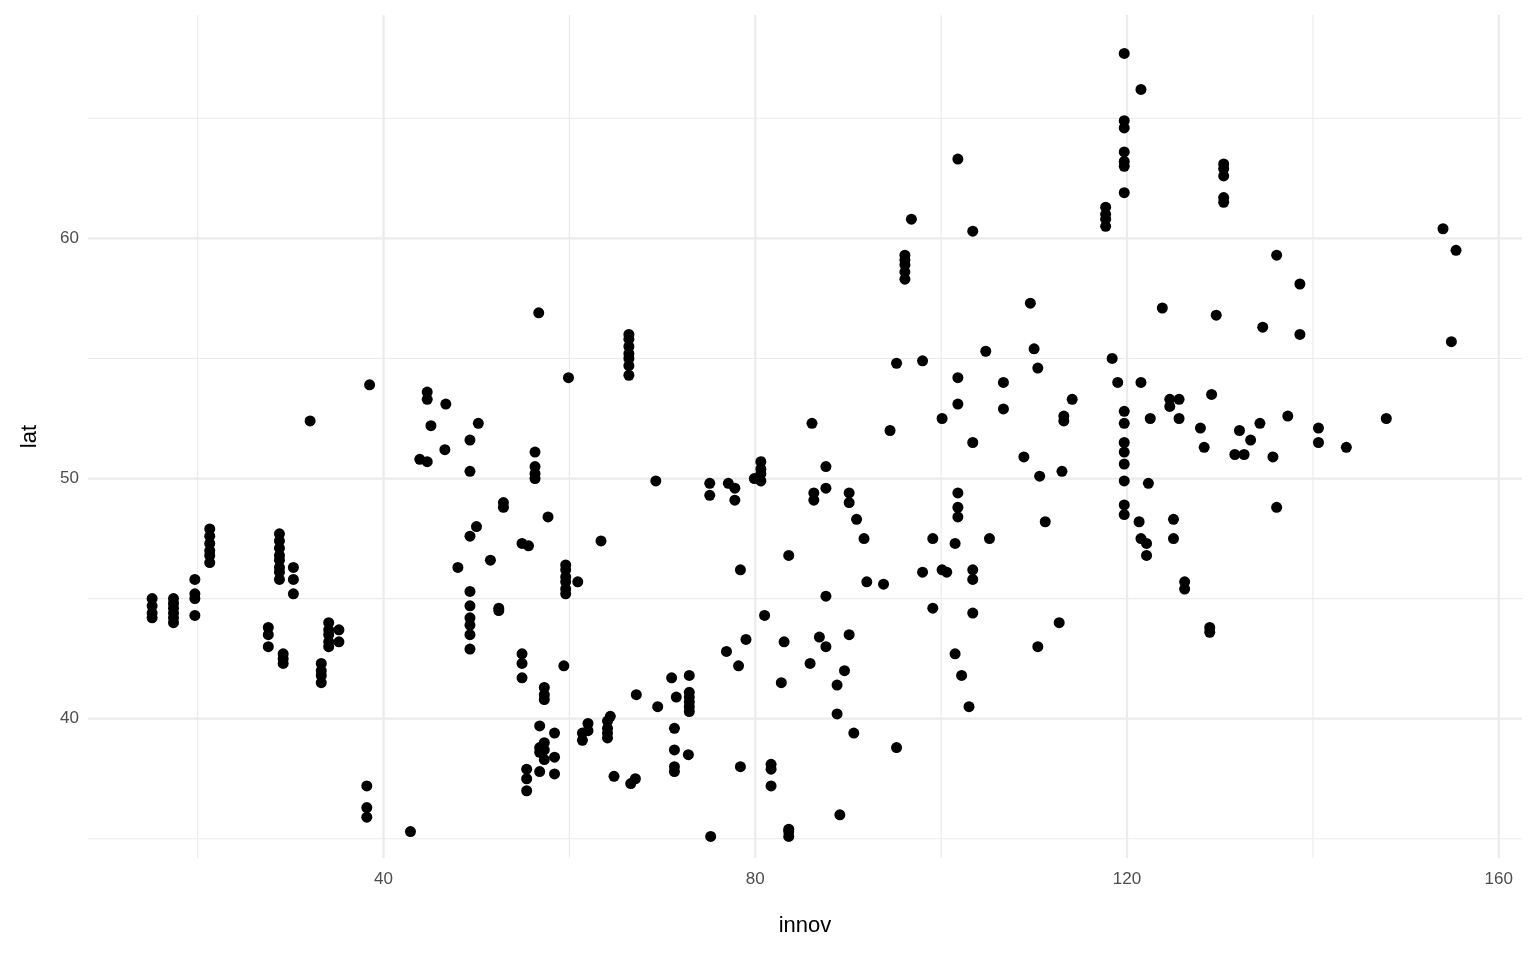 Image resolution: width=1536 pixels, height=960 pixels. What do you see at coordinates (69, 478) in the screenshot?
I see `y-tick-label: 50` at bounding box center [69, 478].